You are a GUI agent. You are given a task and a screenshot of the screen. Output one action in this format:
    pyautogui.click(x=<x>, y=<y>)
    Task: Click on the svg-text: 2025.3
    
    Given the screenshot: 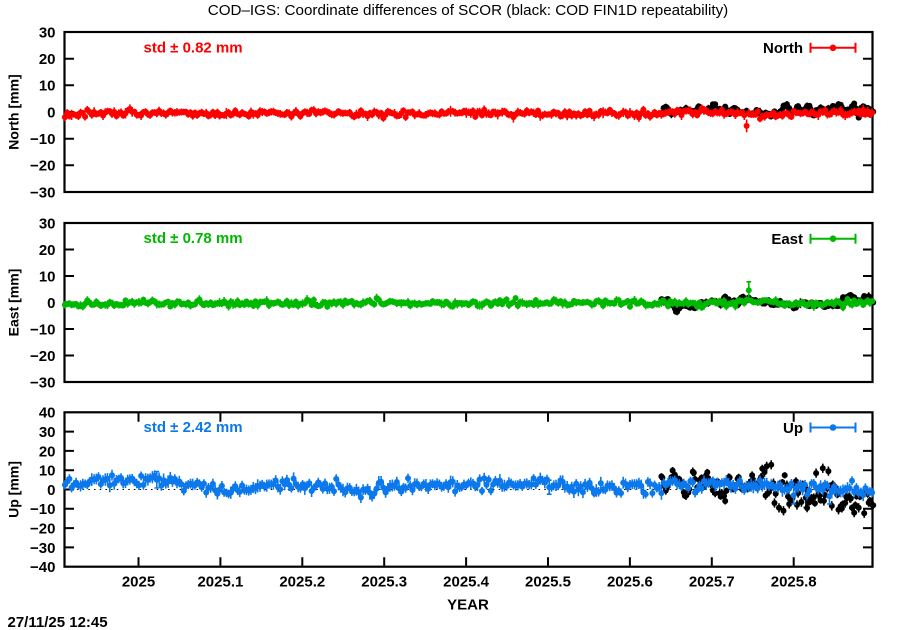 What is the action you would take?
    pyautogui.click(x=384, y=582)
    